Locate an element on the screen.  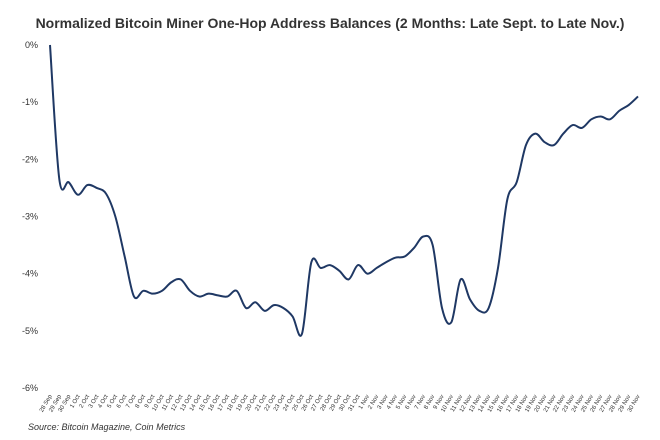
y-tick-label: 0% is located at coordinates (31, 45).